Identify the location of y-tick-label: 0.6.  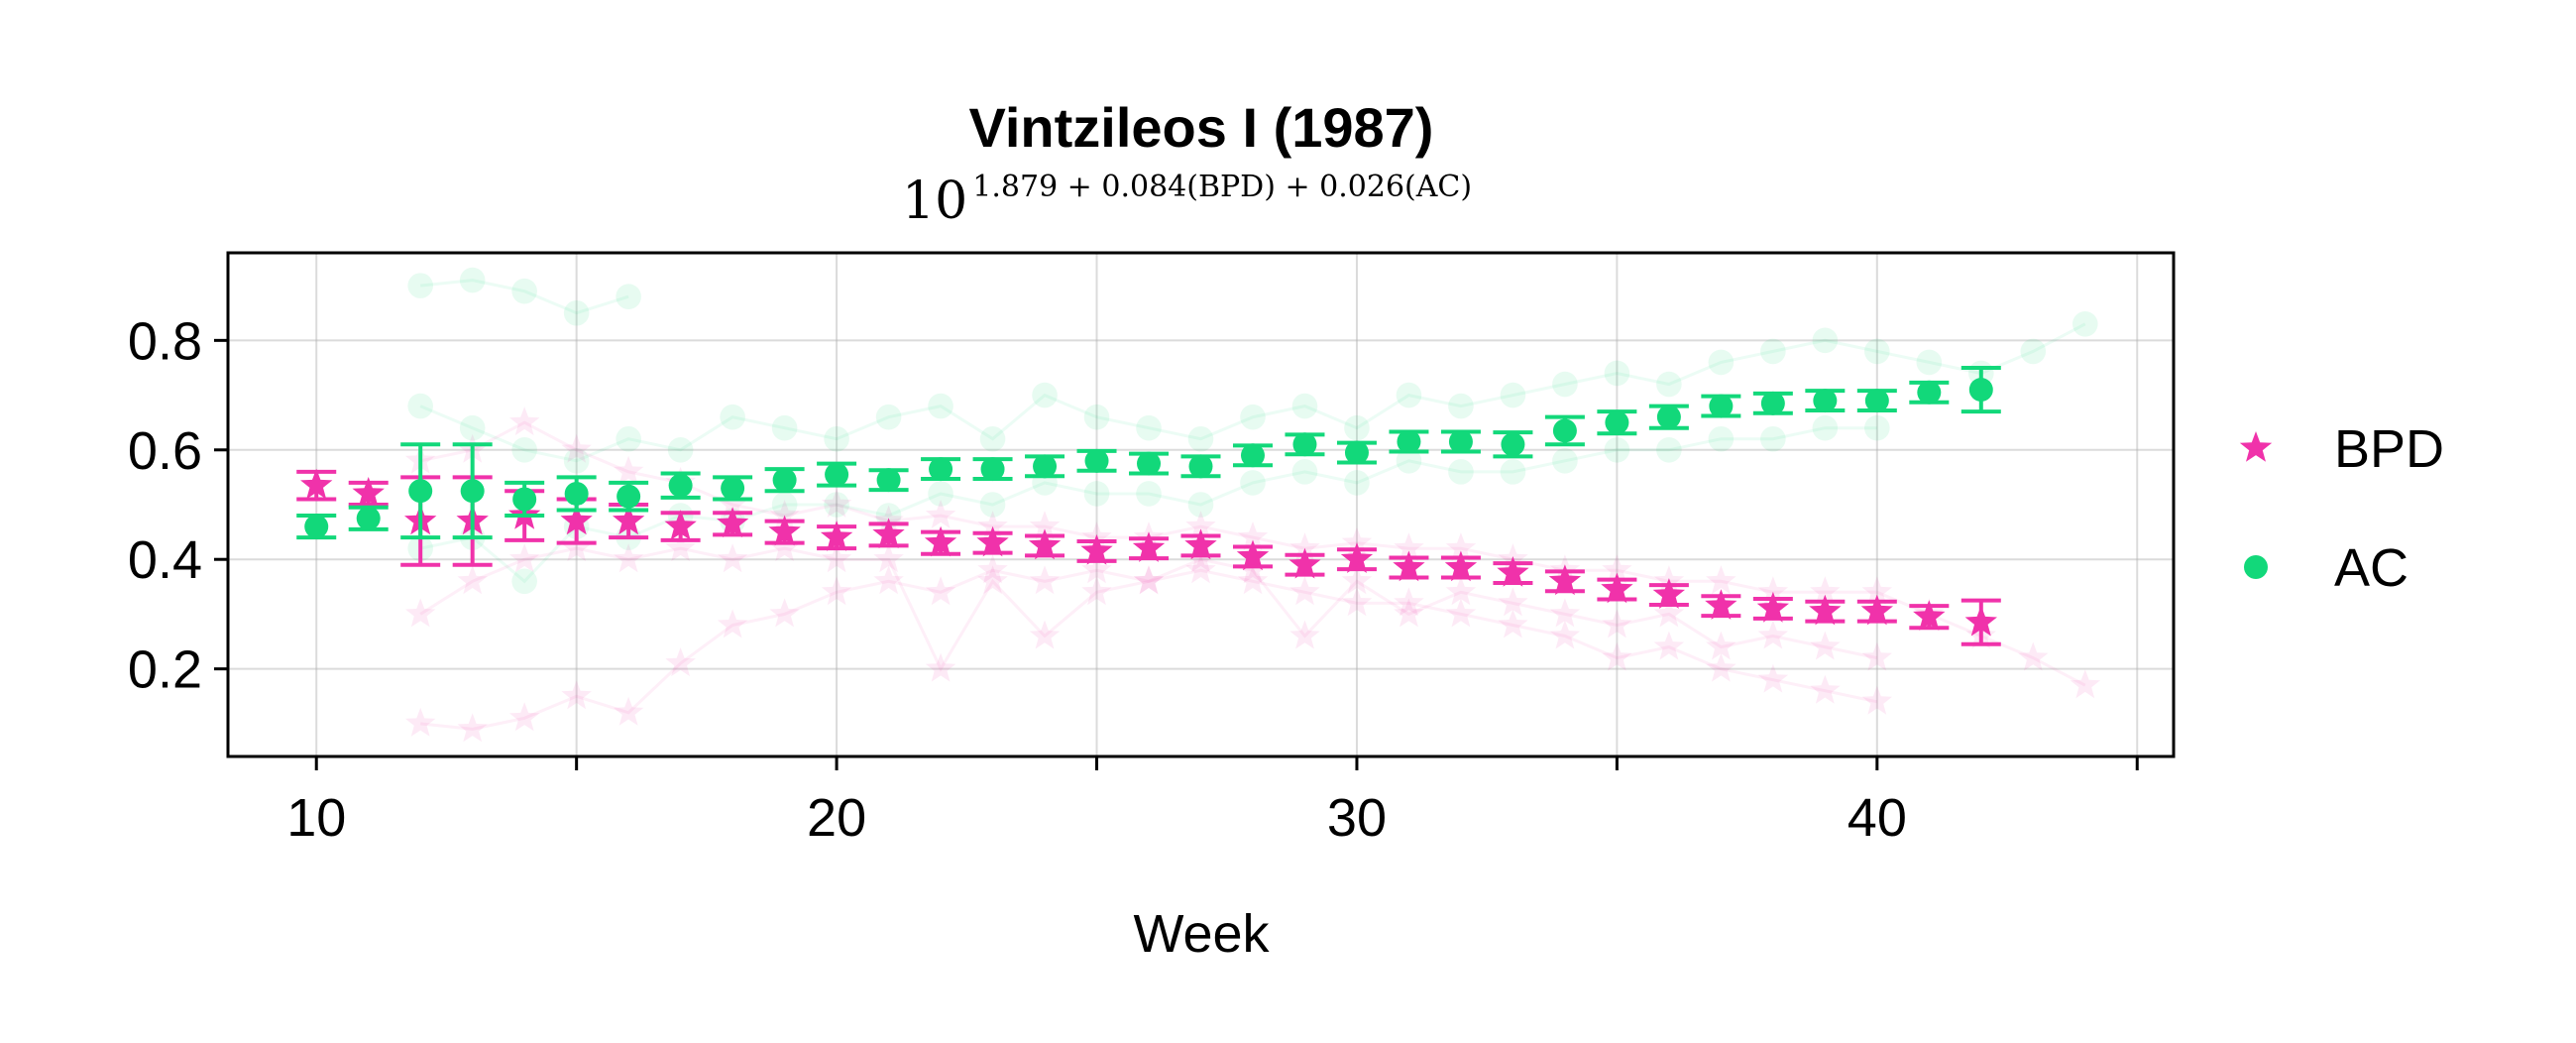
(165, 451).